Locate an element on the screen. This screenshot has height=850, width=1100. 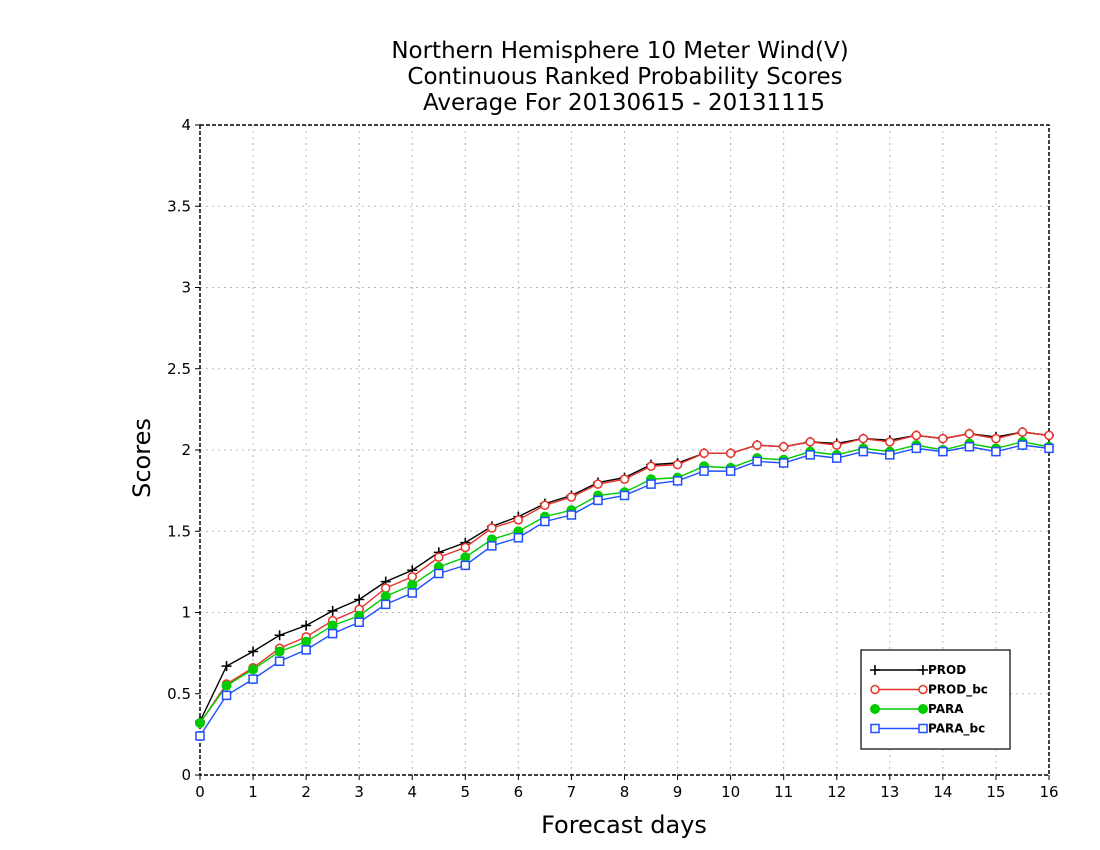
y-tick-label: 2.5 is located at coordinates (179, 369).